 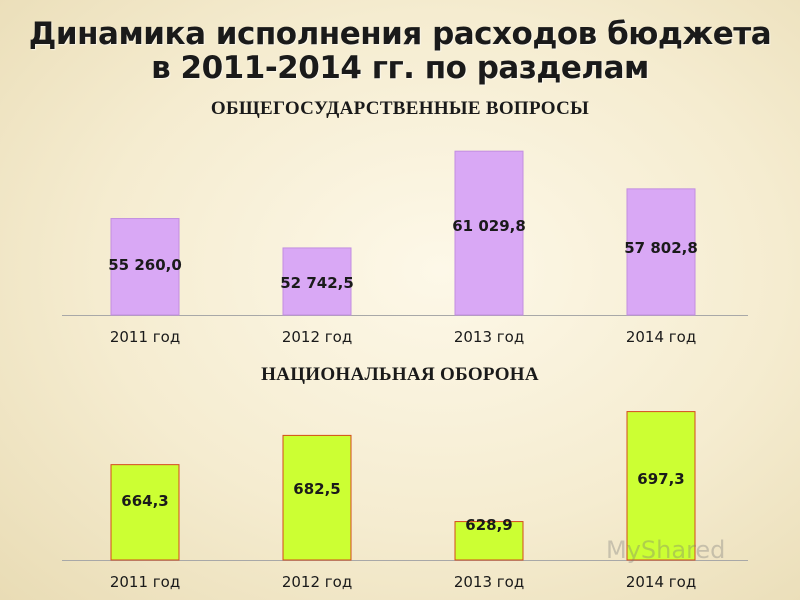 What do you see at coordinates (660, 479) in the screenshot?
I see `chart2-value-label-4: 697,3` at bounding box center [660, 479].